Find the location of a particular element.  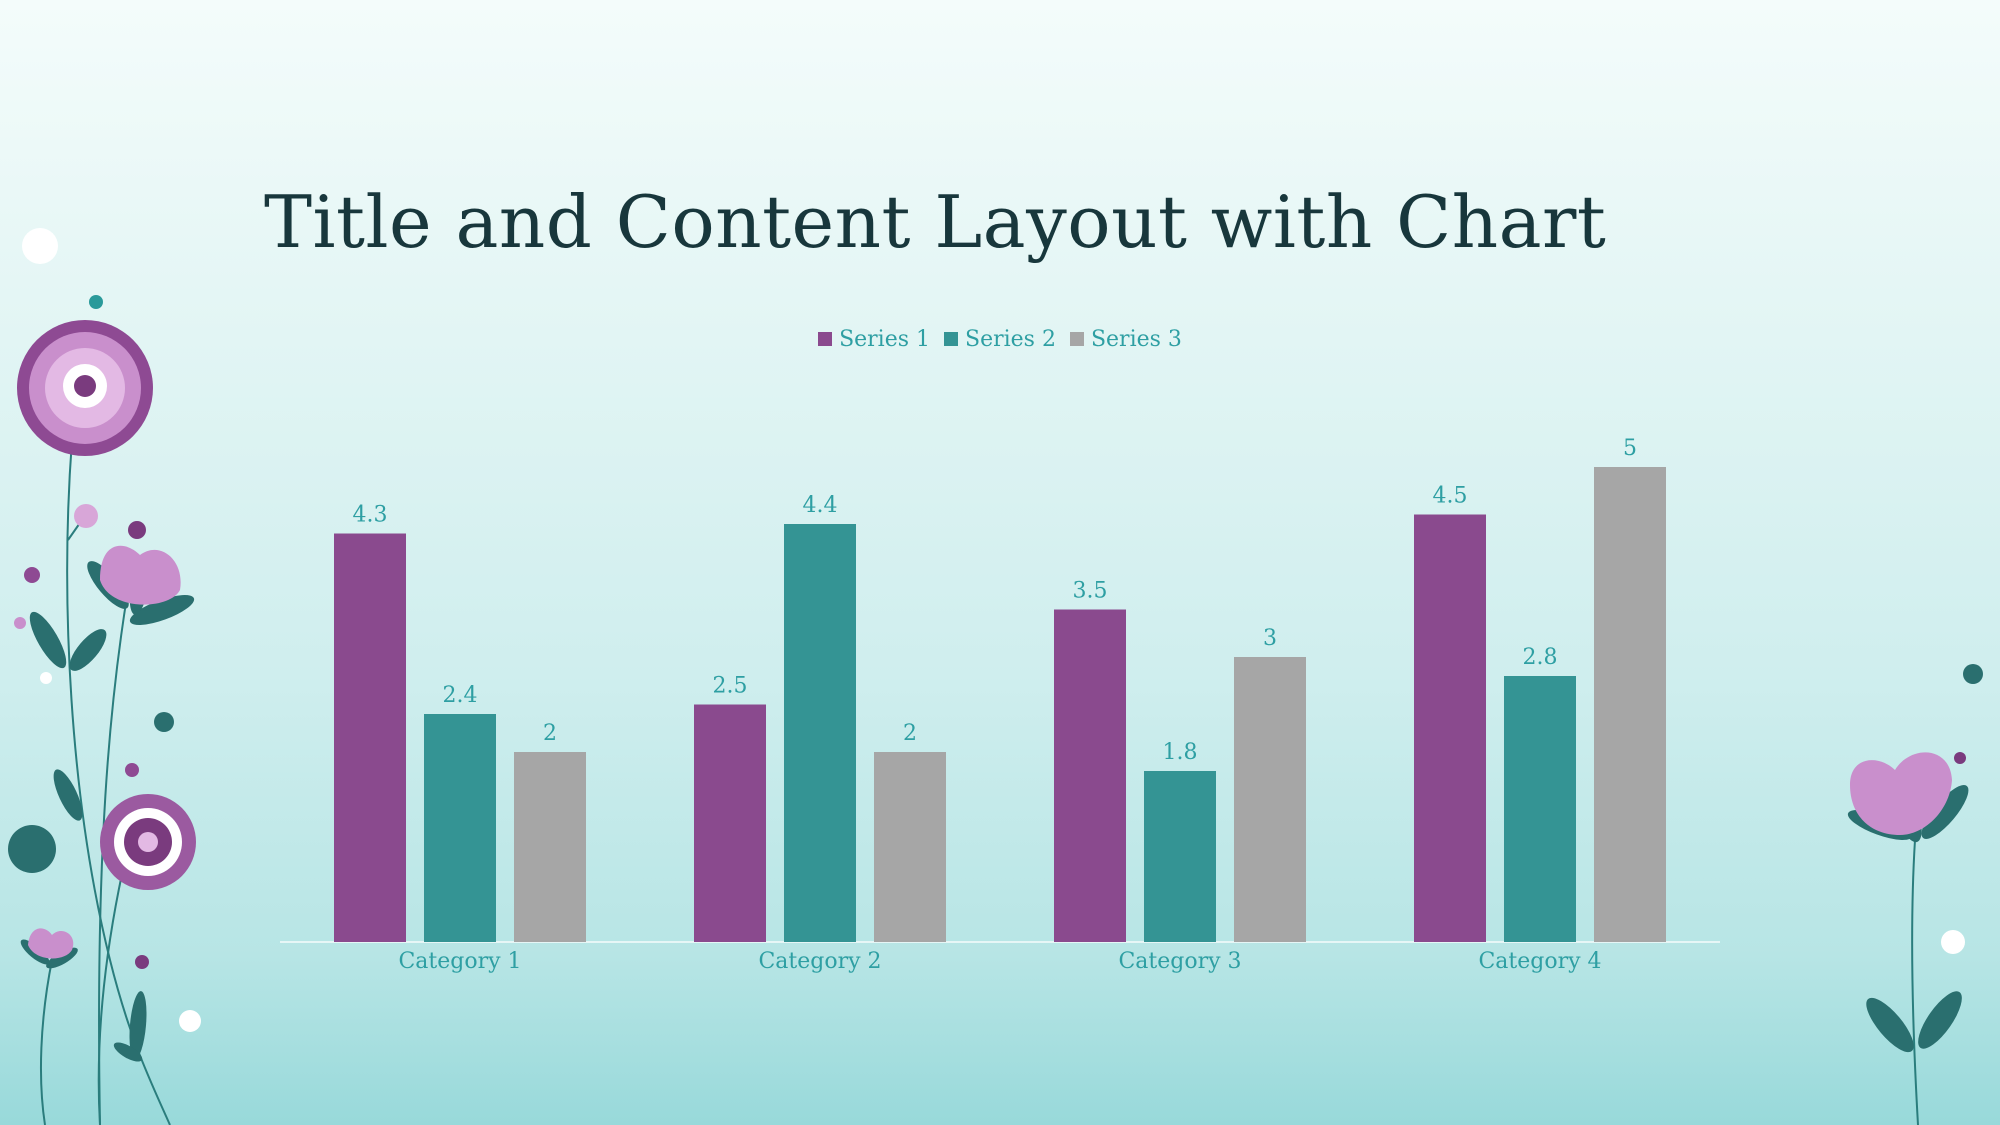

legend-item-series-3: Series 3 is located at coordinates (1125, 339).